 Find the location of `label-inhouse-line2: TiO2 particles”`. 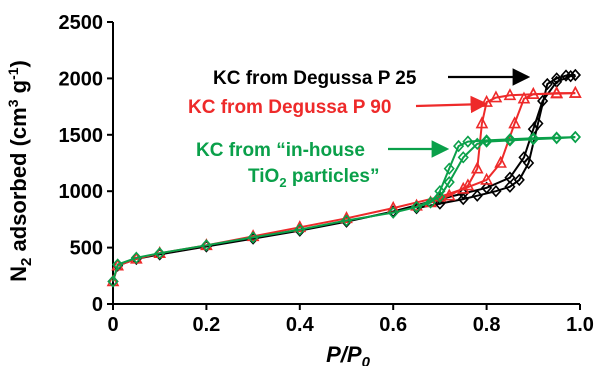

label-inhouse-line2: TiO2 particles” is located at coordinates (314, 178).